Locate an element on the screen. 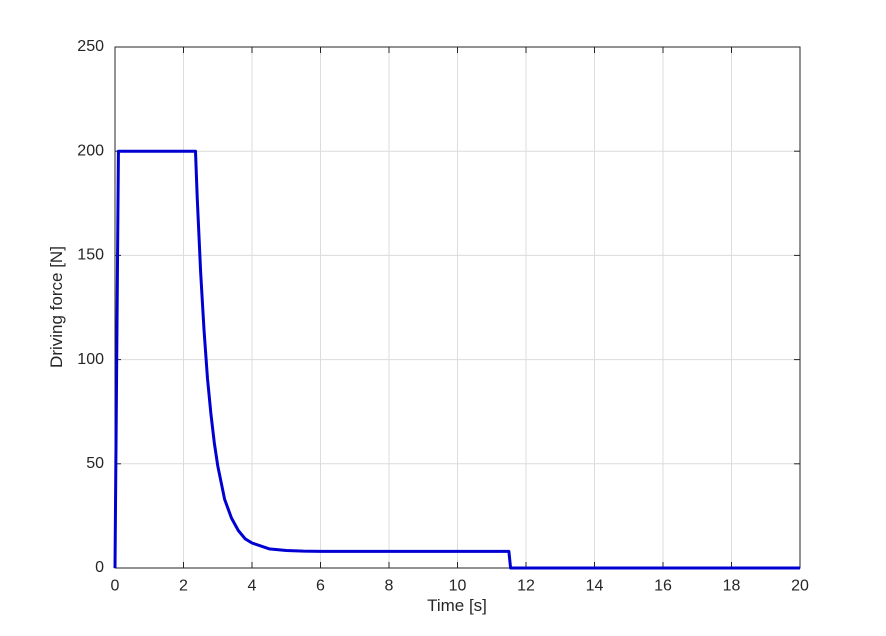 The width and height of the screenshot is (886, 636). x-tick-label: 10 is located at coordinates (458, 585).